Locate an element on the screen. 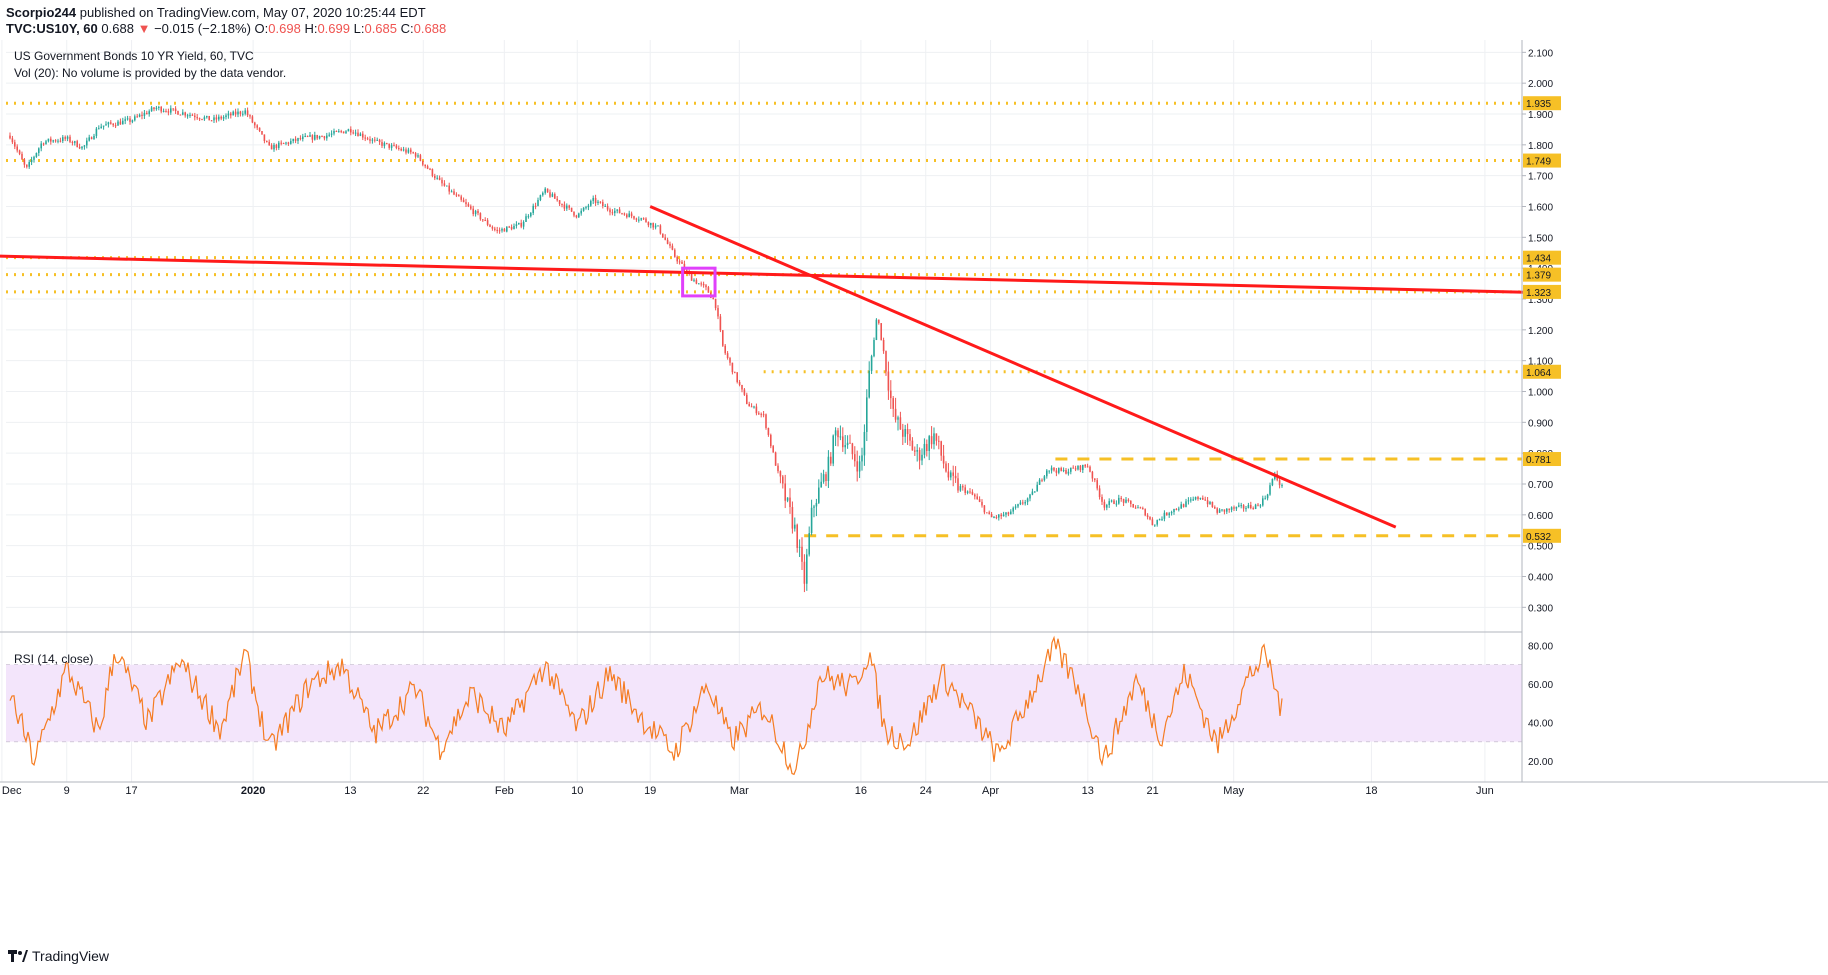 This screenshot has height=975, width=1828. open-label: O: is located at coordinates (261, 28).